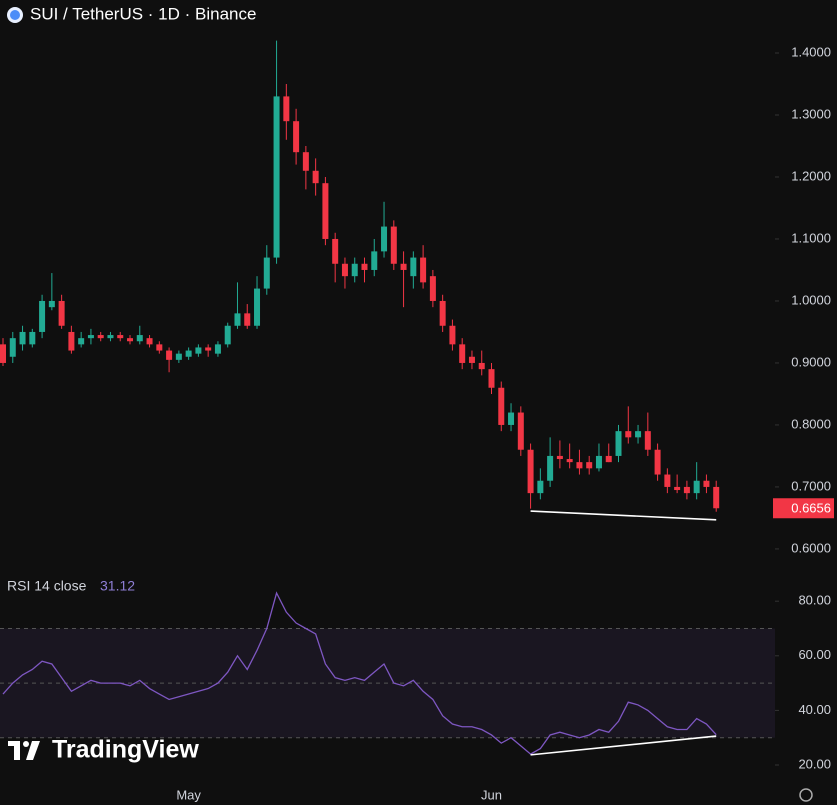  I want to click on symbol-icon-inner, so click(15, 15).